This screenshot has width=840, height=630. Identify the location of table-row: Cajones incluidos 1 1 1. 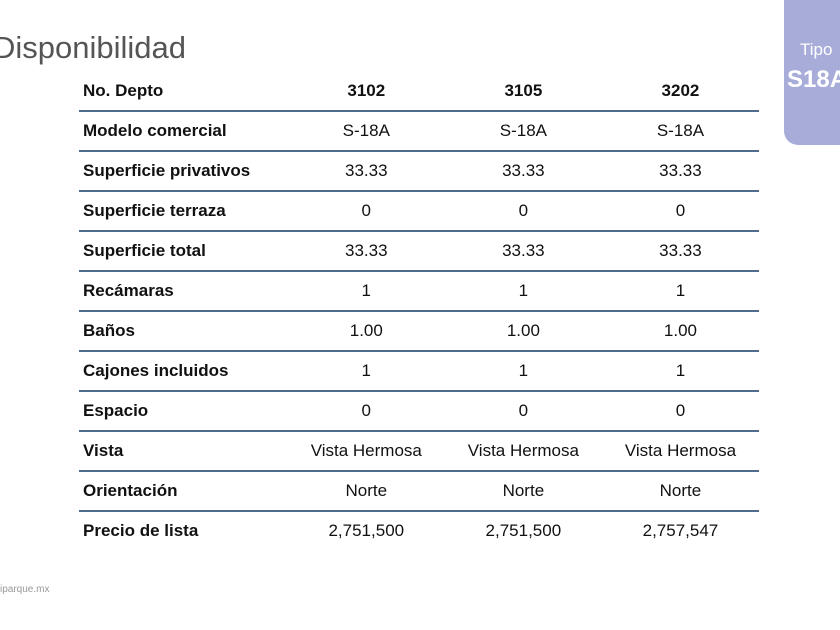
(419, 371).